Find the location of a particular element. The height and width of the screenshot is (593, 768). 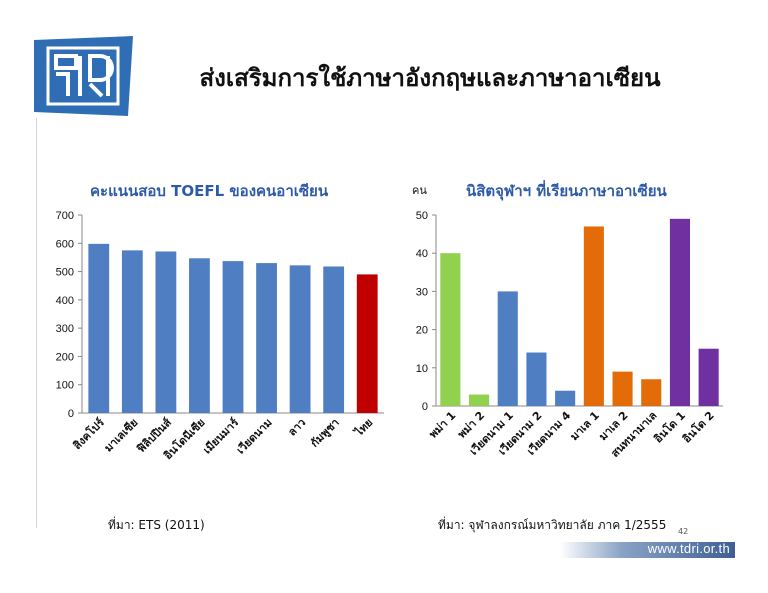

footer-url: www.tdri.or.th is located at coordinates (688, 548).